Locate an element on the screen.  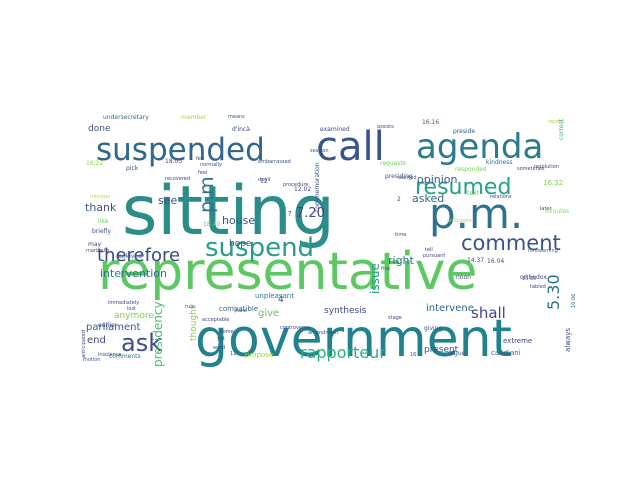
word-candiani: candiani is located at coordinates (506, 353).